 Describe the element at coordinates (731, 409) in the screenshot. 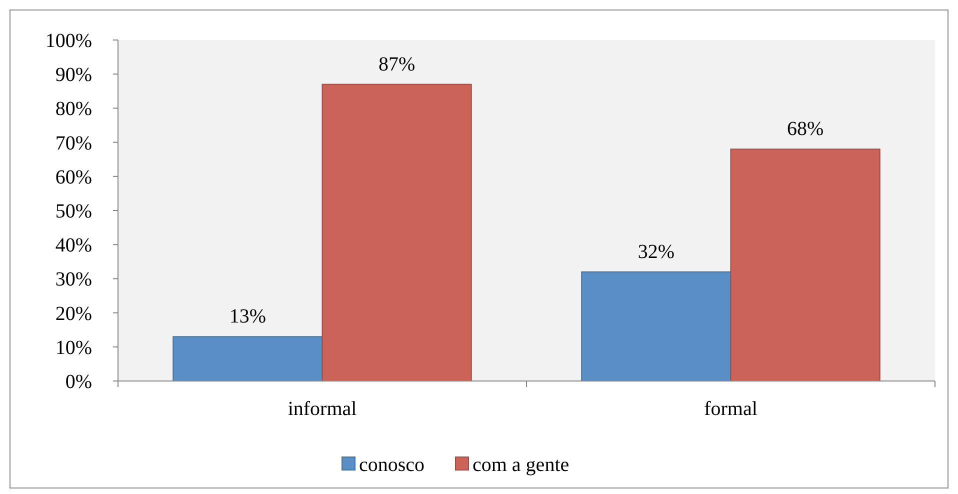

I see `x-tick-label: formal` at that location.